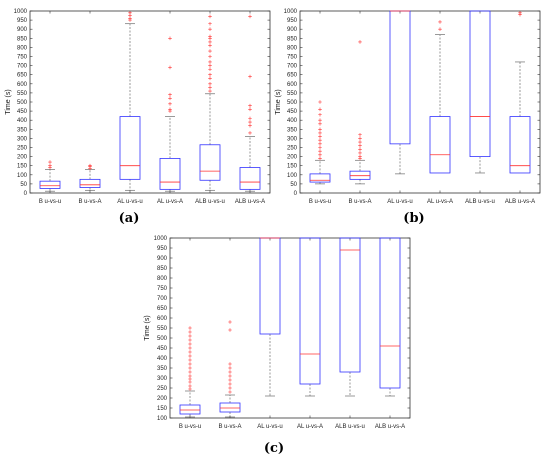 The width and height of the screenshot is (550, 460). I want to click on y-tick-label: 600, so click(22, 85).